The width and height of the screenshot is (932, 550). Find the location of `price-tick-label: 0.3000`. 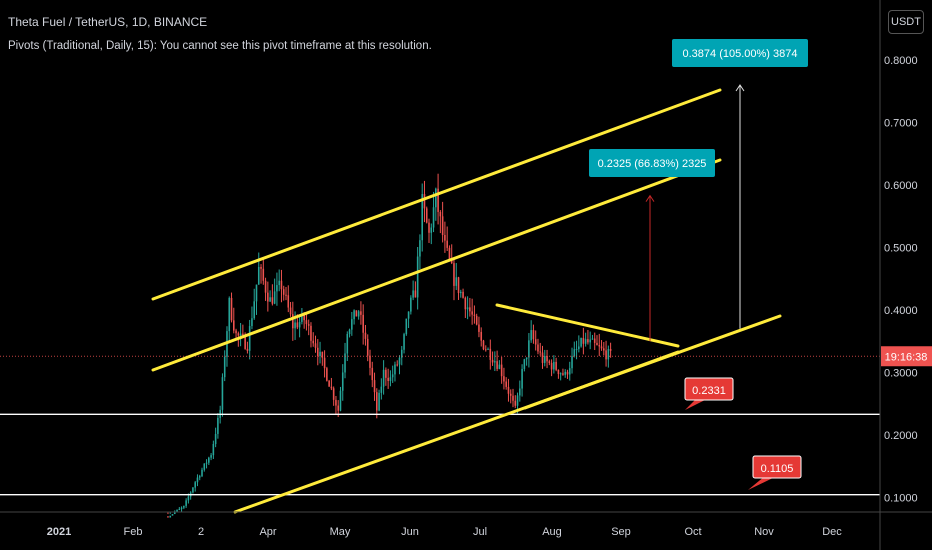

price-tick-label: 0.3000 is located at coordinates (901, 374).